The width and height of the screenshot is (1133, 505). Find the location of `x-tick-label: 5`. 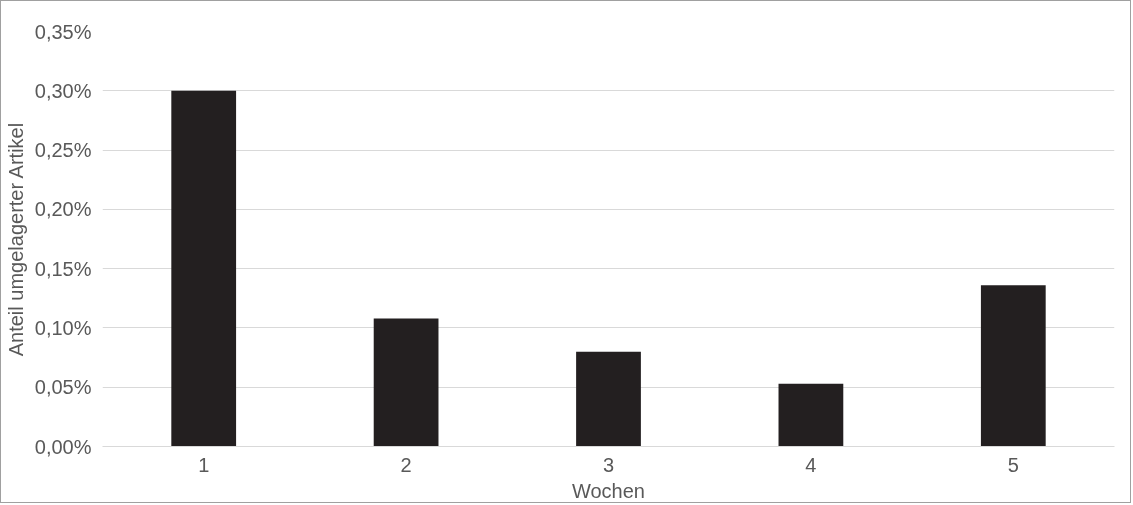

x-tick-label: 5 is located at coordinates (1013, 464).